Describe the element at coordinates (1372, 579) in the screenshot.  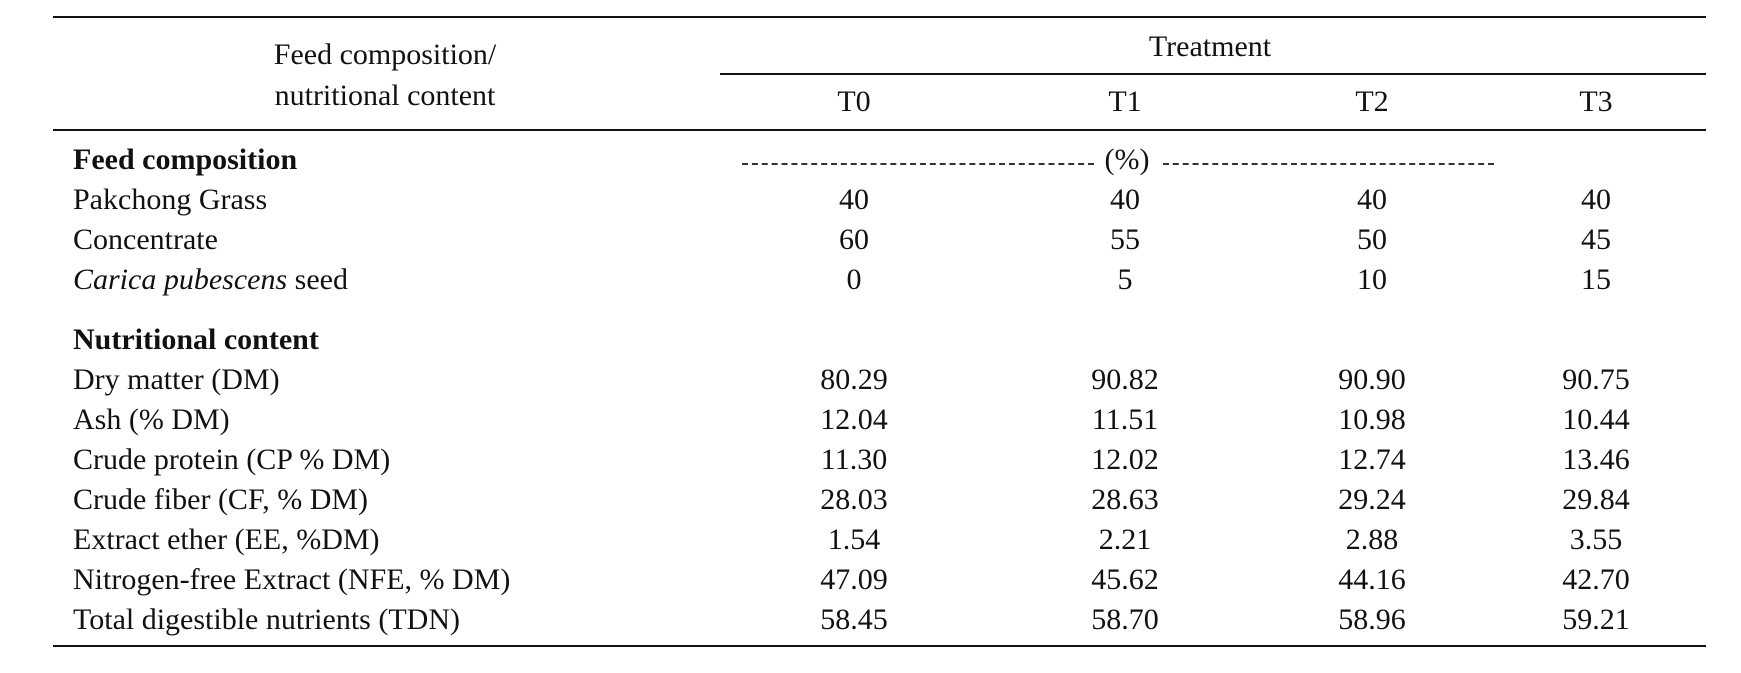
I see `cell-value: 44.16` at that location.